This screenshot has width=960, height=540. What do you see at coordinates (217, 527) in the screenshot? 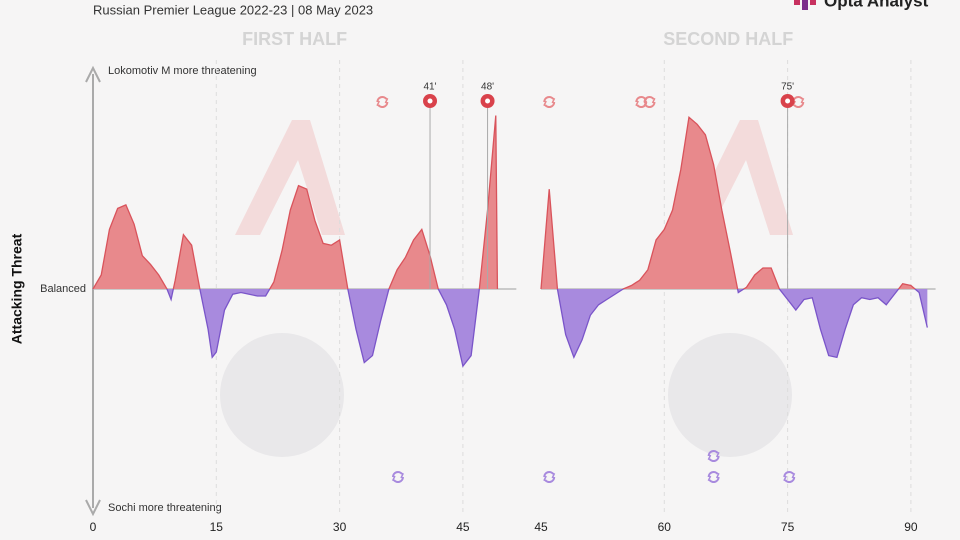
I see `x-tick-label: 15` at bounding box center [217, 527].